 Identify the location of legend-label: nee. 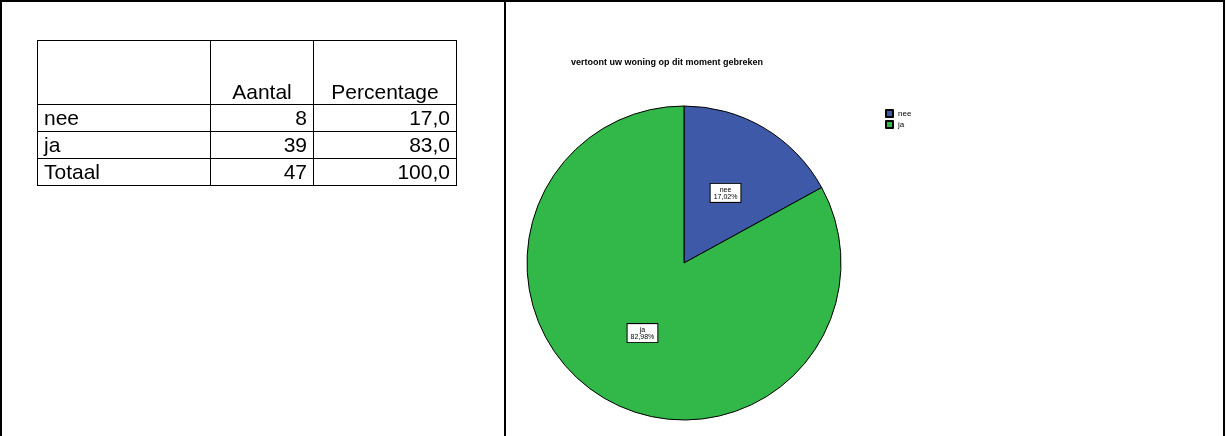
(905, 113).